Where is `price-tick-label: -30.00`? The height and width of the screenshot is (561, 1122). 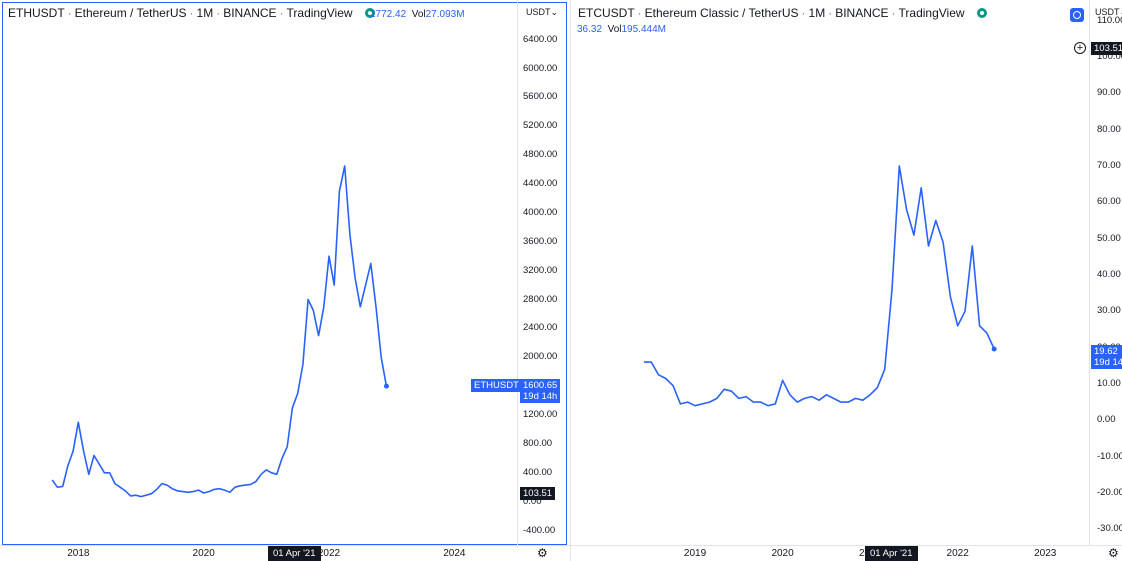
price-tick-label: -30.00 is located at coordinates (1109, 529).